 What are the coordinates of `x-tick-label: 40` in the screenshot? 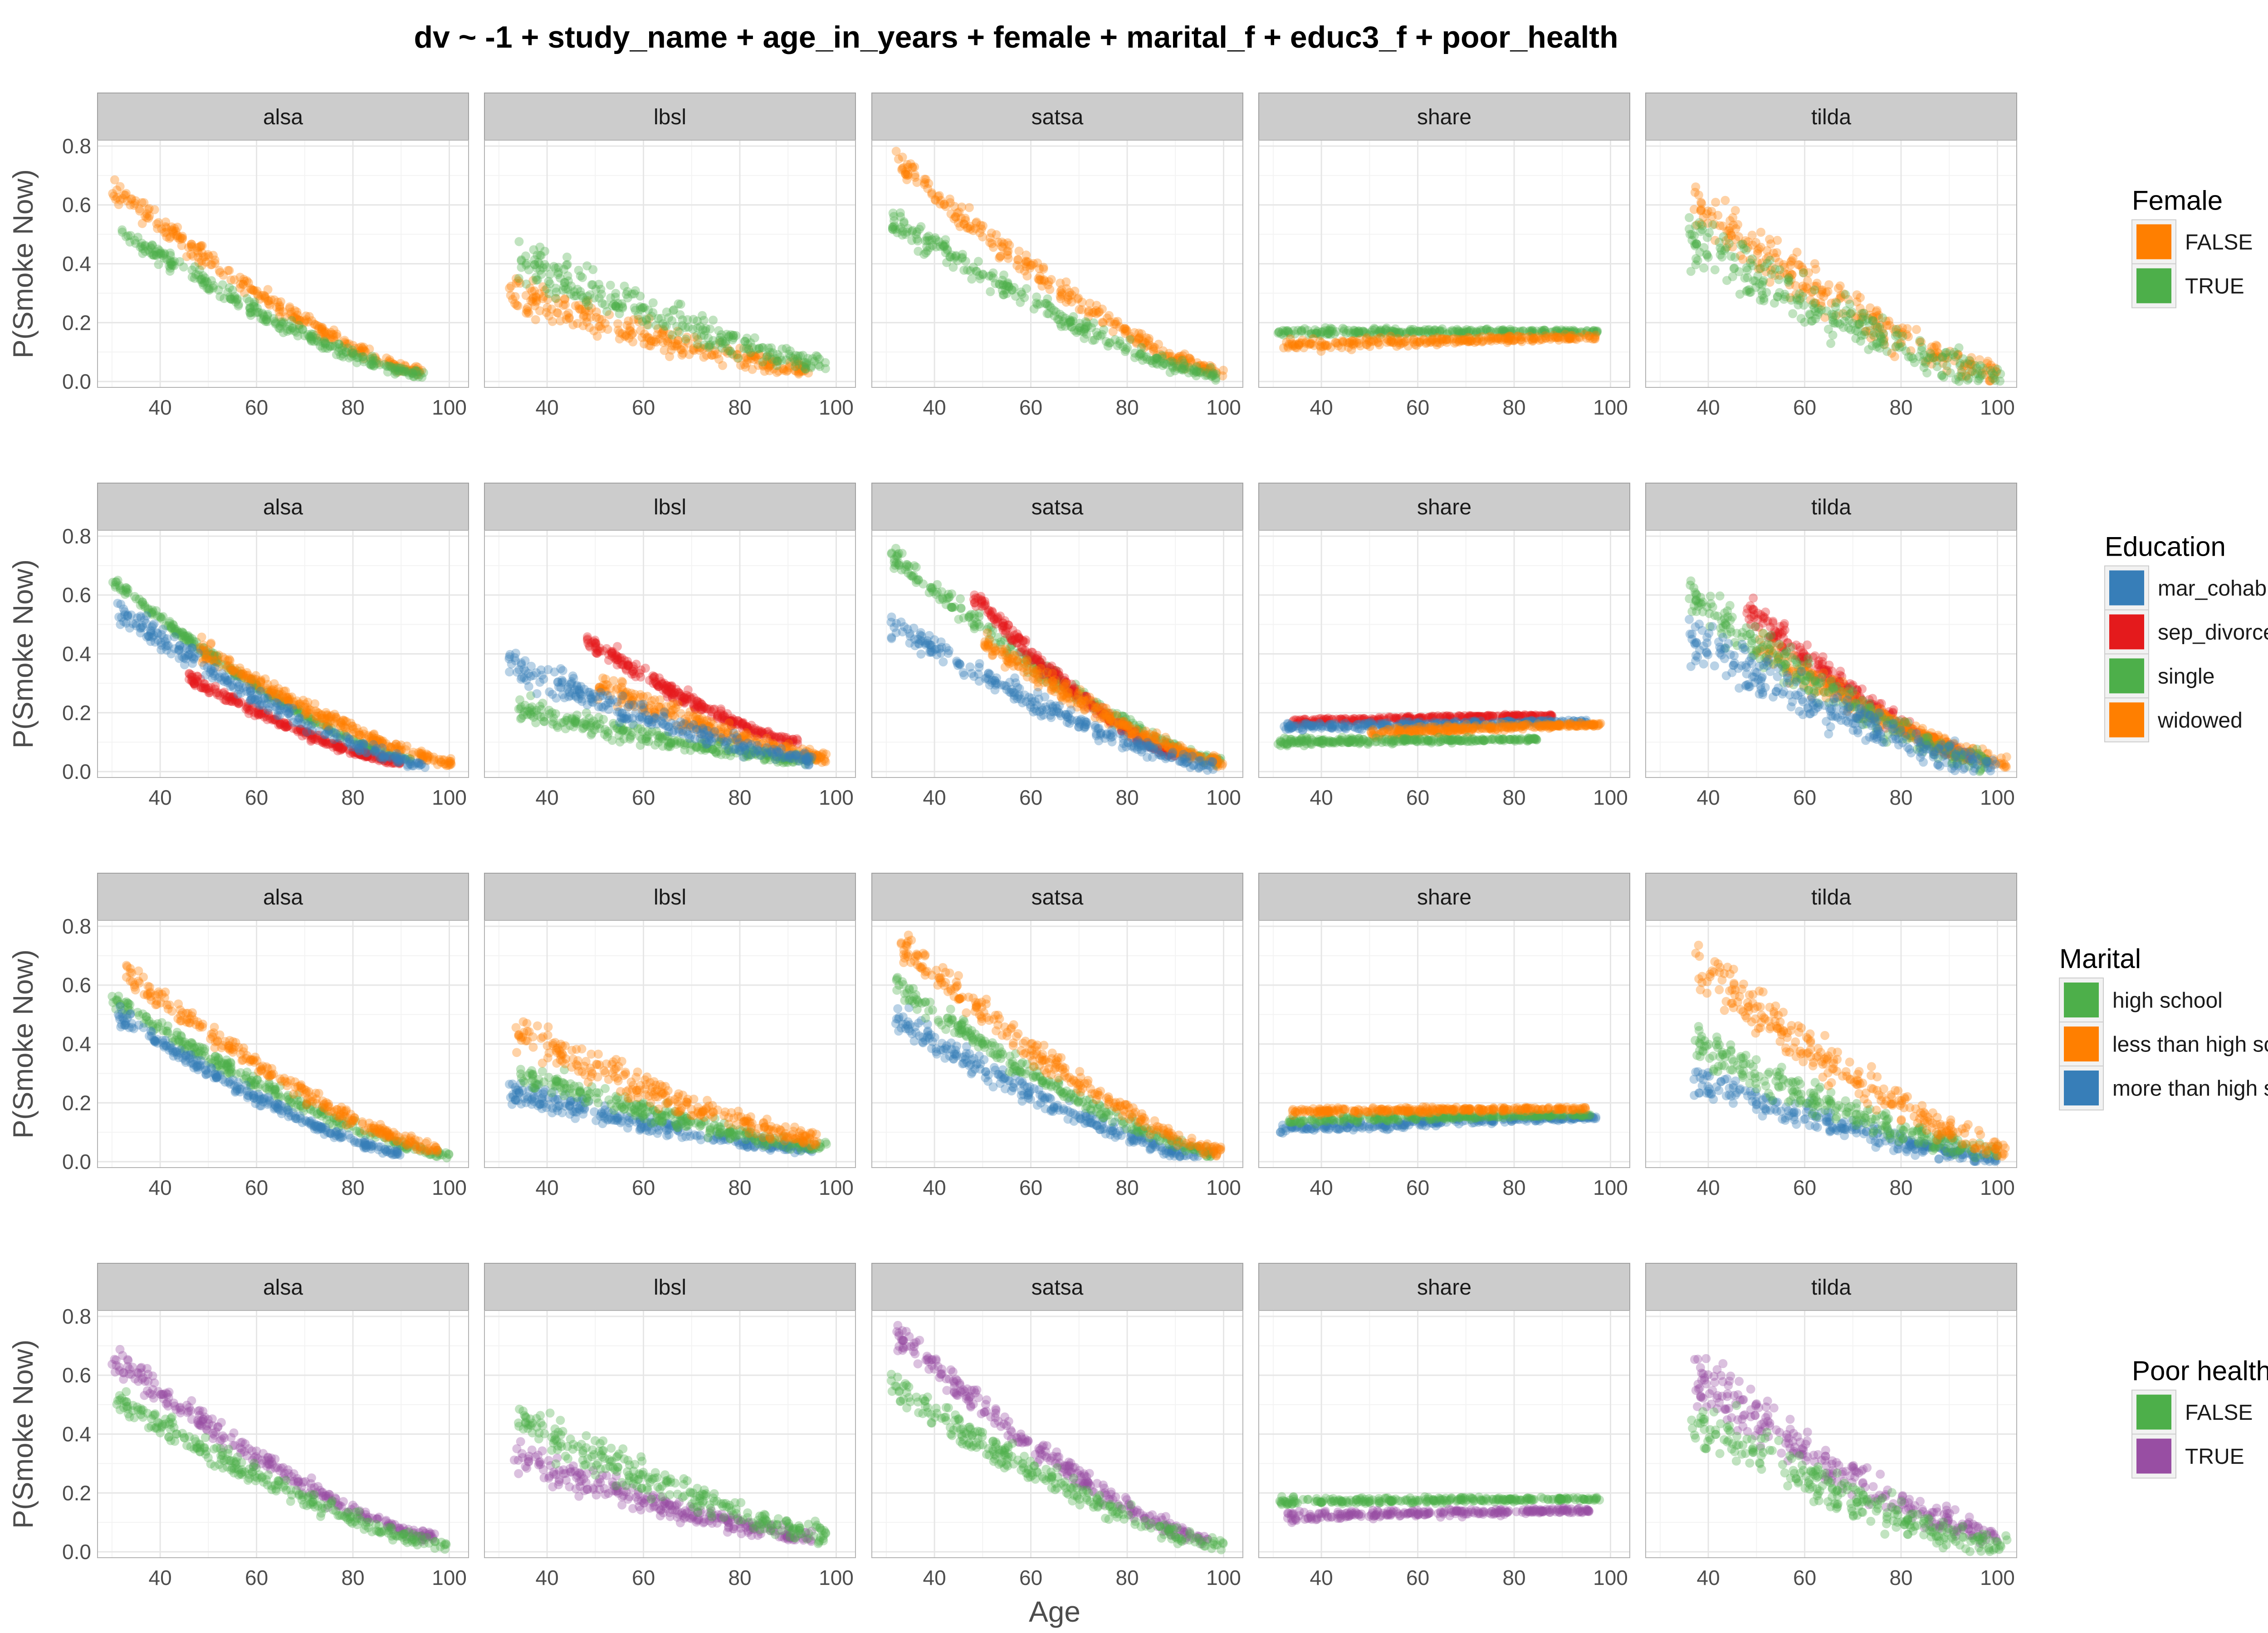 It's located at (1321, 407).